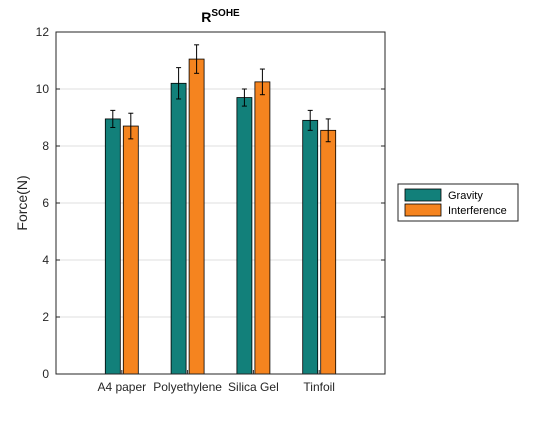 Image resolution: width=560 pixels, height=425 pixels. I want to click on y-tick-label: 0, so click(45, 374).